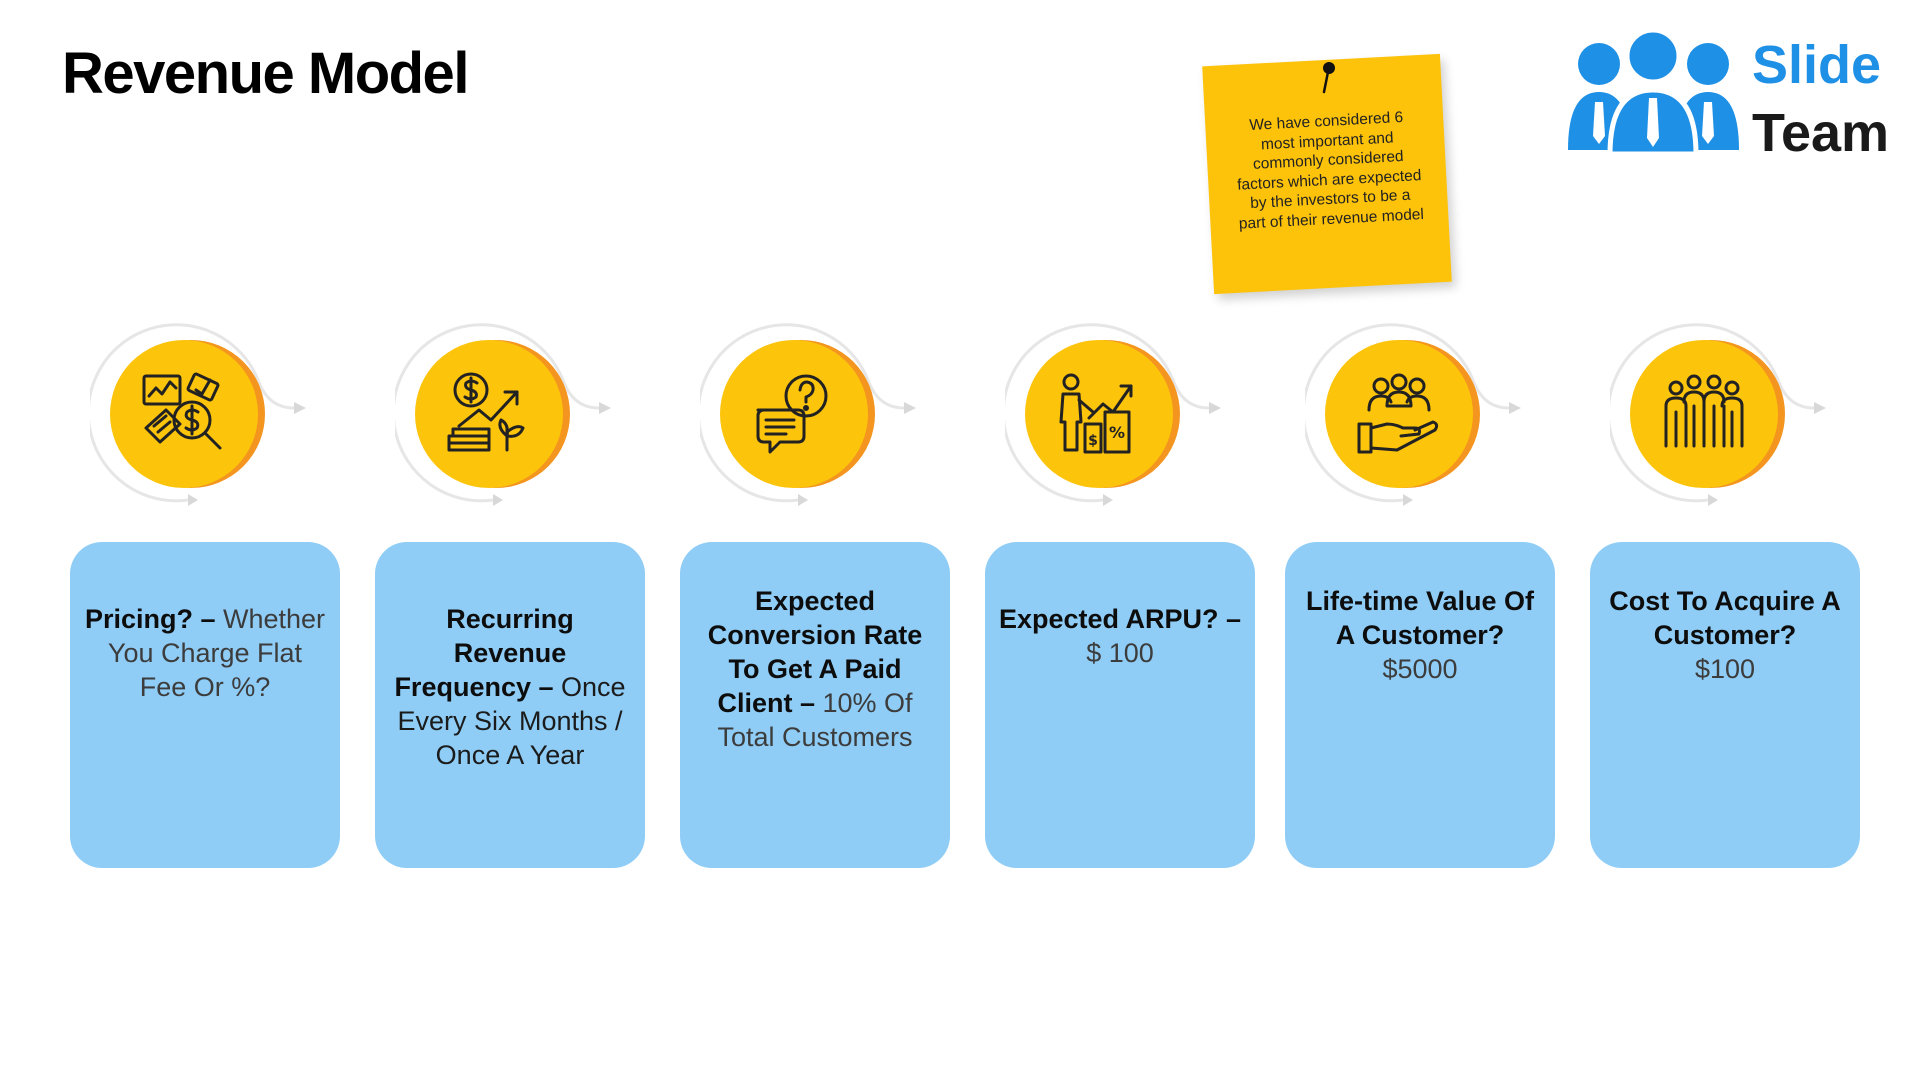  What do you see at coordinates (1725, 705) in the screenshot?
I see `step-card: Cost To Acquire A Customer? $100` at bounding box center [1725, 705].